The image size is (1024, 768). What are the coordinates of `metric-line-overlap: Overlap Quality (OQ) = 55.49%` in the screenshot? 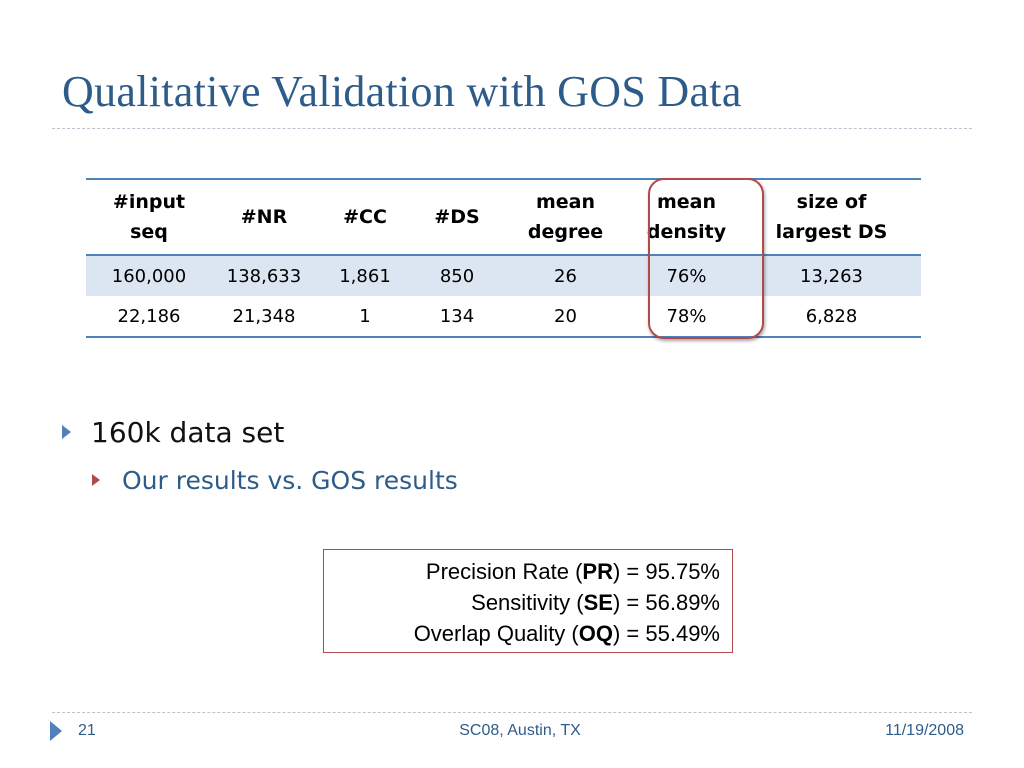 It's located at (522, 633).